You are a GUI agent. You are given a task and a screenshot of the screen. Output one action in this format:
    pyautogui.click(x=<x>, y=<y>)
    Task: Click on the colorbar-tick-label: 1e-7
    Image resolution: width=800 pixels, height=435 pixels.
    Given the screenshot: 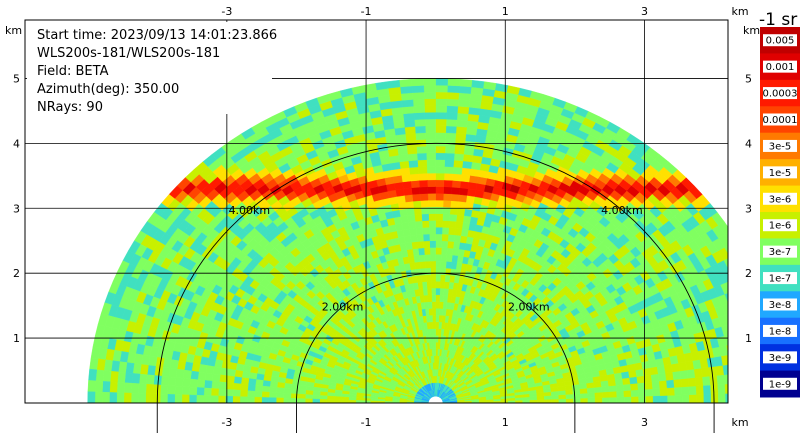 What is the action you would take?
    pyautogui.click(x=780, y=279)
    